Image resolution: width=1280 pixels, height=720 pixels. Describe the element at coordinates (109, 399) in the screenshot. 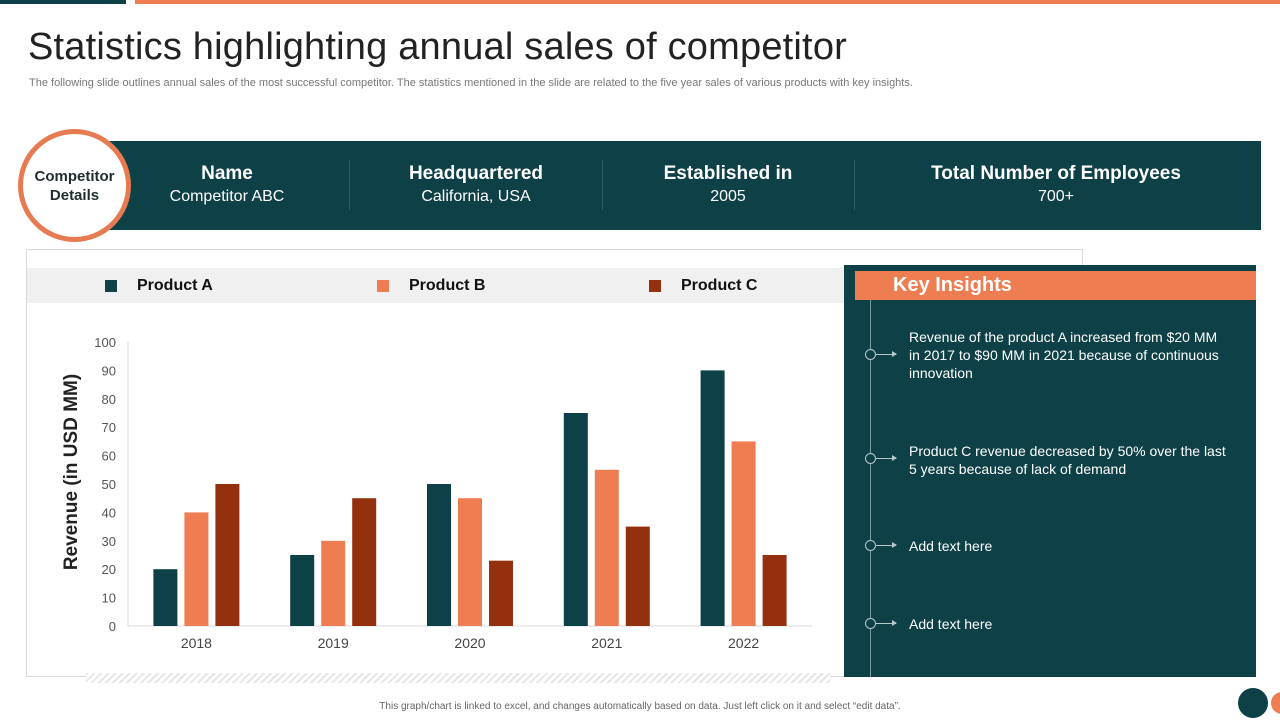

I see `y-tick-label: 80` at that location.